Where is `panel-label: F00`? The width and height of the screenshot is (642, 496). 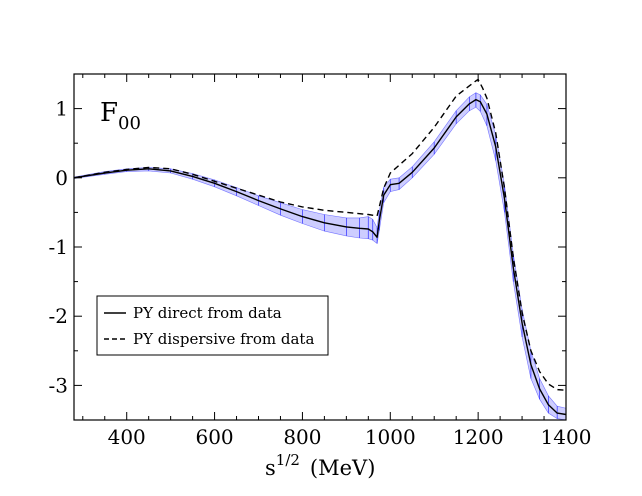 panel-label: F00 is located at coordinates (120, 116).